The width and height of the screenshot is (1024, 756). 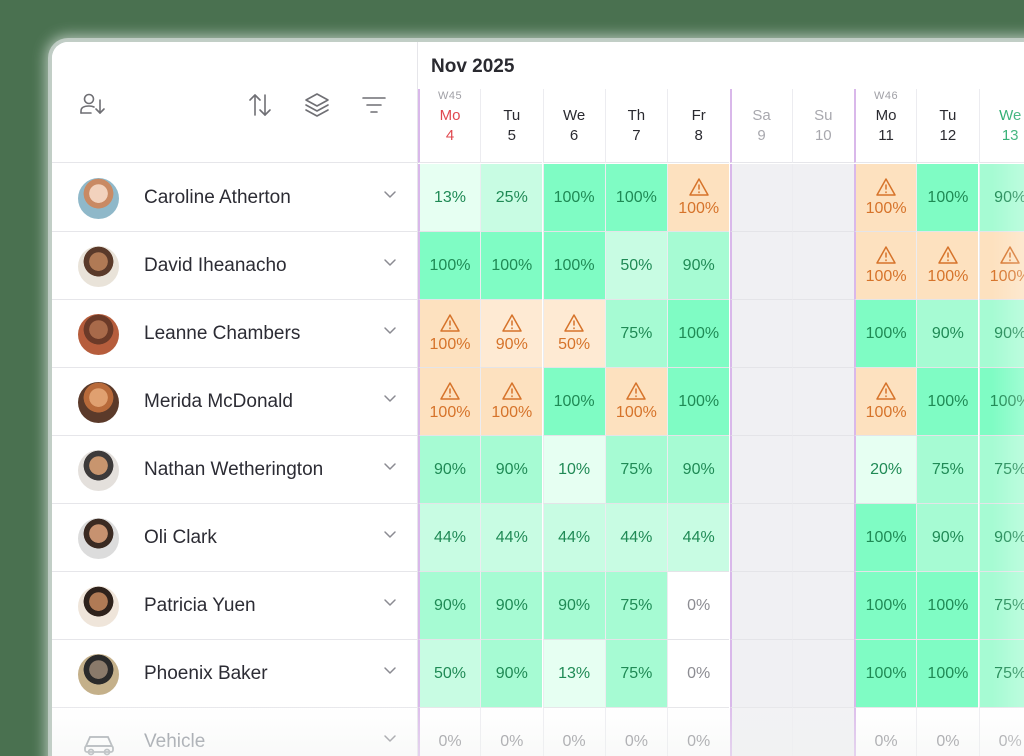 I want to click on day-header: Tu 12, so click(x=947, y=126).